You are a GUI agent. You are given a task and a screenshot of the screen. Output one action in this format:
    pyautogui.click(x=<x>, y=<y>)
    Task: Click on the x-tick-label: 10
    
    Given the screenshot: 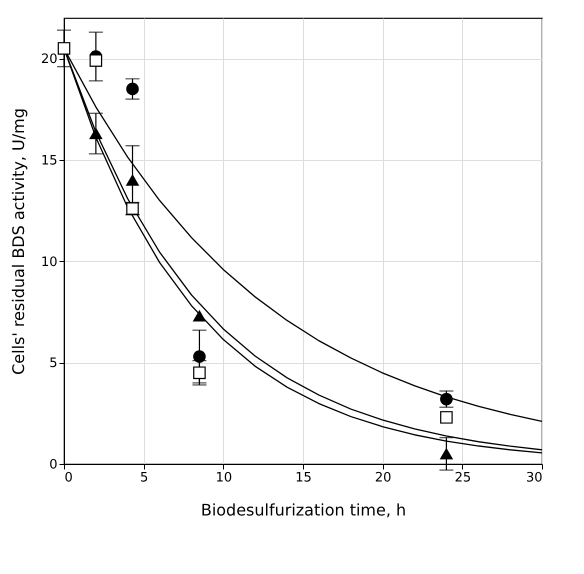 What is the action you would take?
    pyautogui.click(x=224, y=478)
    